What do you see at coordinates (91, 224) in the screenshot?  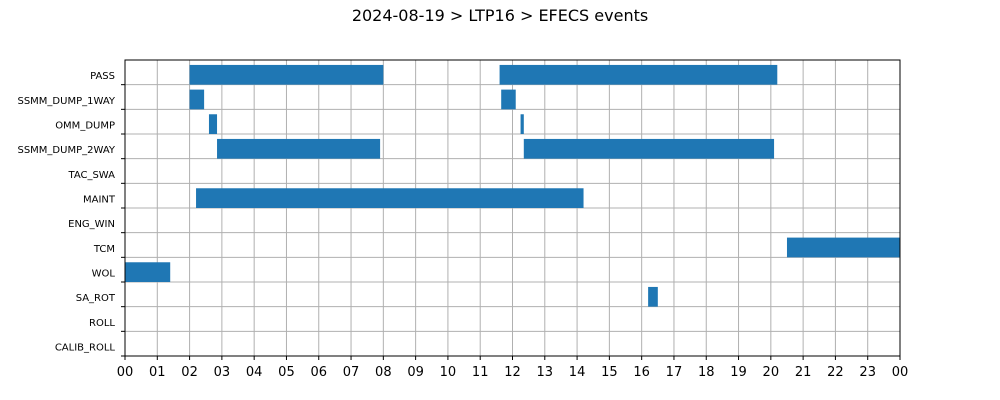 I see `y-tick-label: ENG_WIN` at bounding box center [91, 224].